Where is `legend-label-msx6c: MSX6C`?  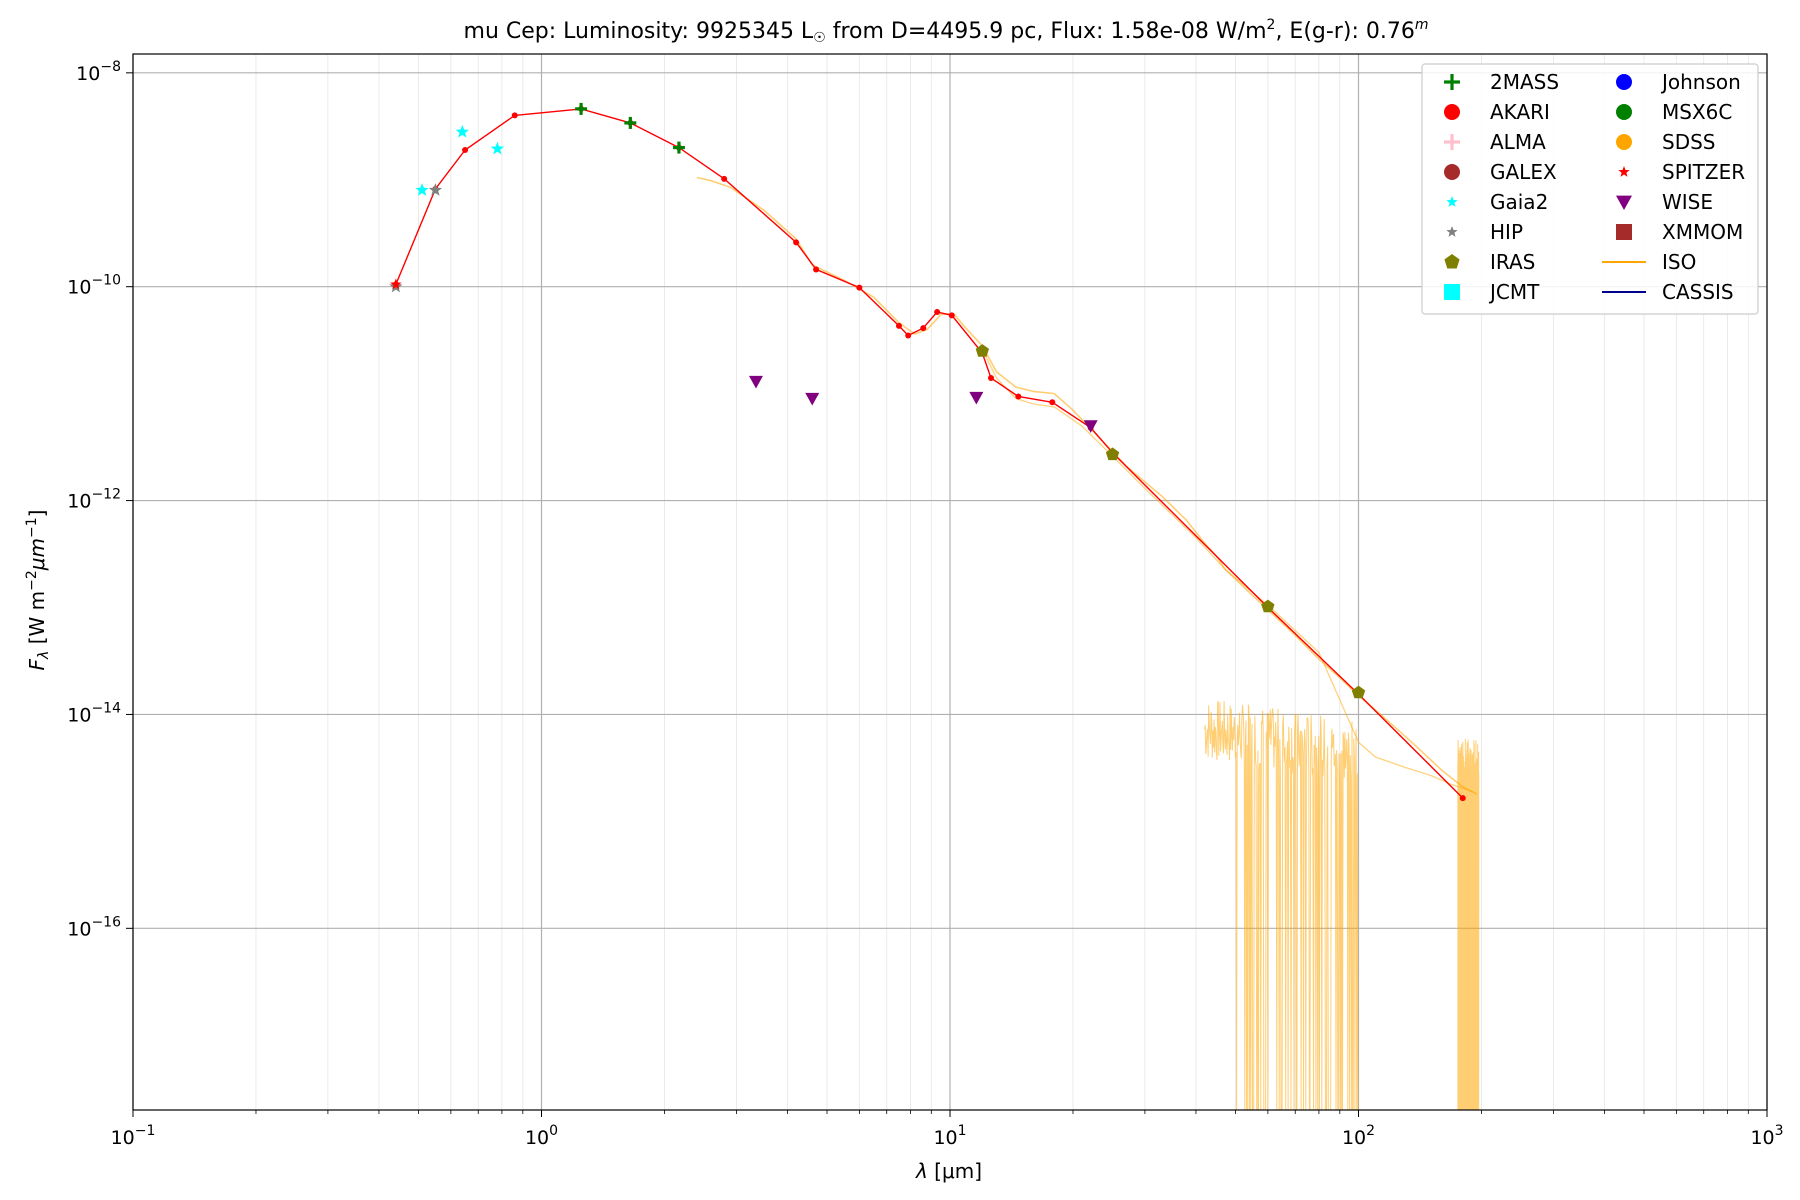 legend-label-msx6c: MSX6C is located at coordinates (1697, 112).